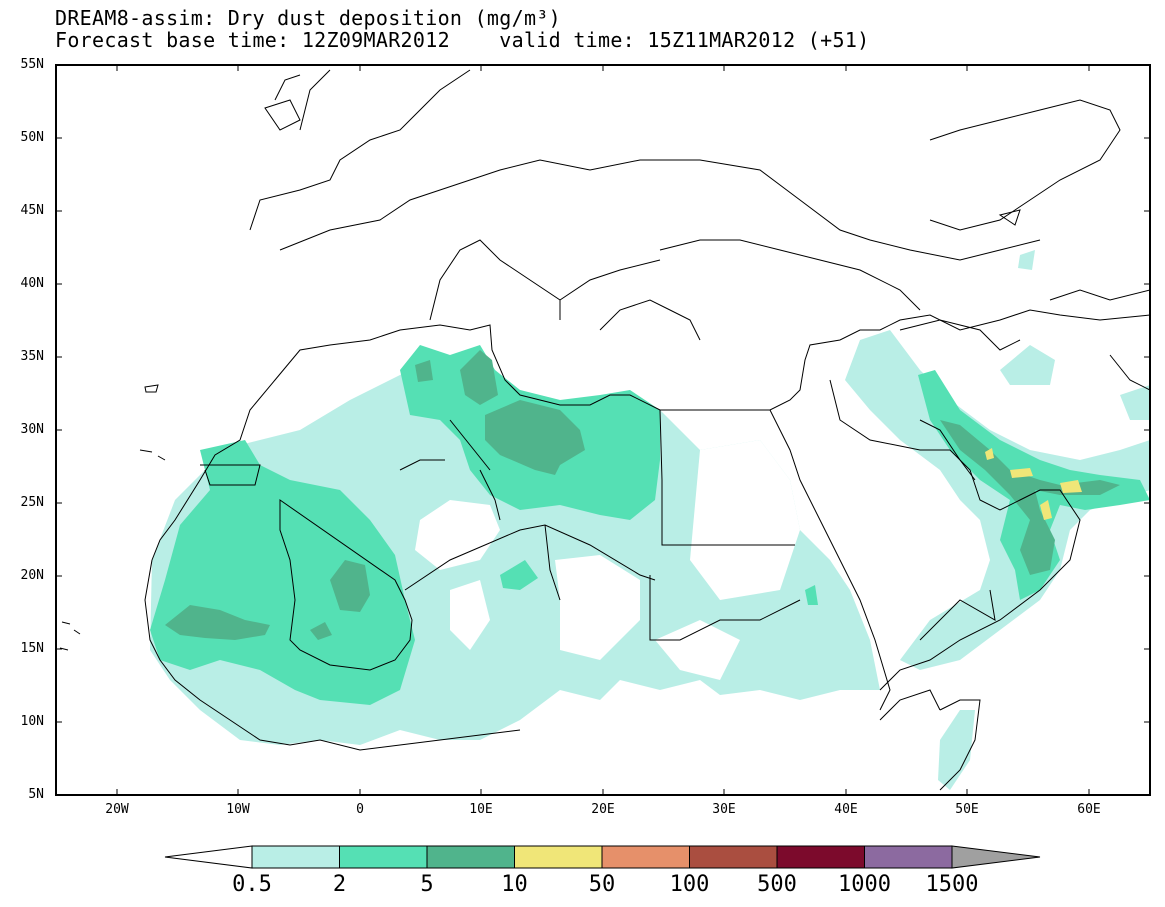 This screenshot has height=907, width=1165. I want to click on lon-label-20w: 20W, so click(117, 809).